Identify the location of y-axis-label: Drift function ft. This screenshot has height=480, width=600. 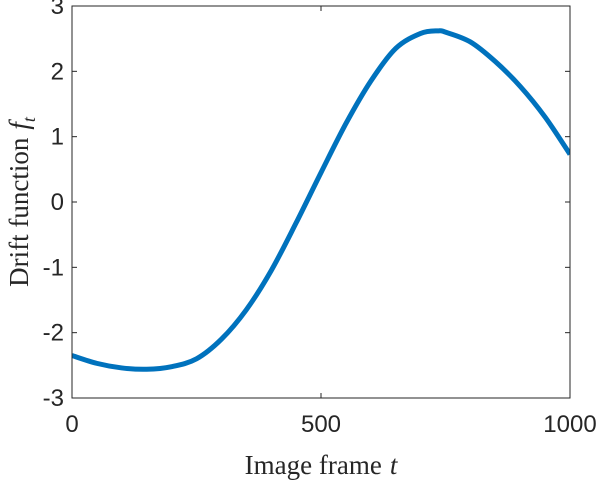
(21, 201).